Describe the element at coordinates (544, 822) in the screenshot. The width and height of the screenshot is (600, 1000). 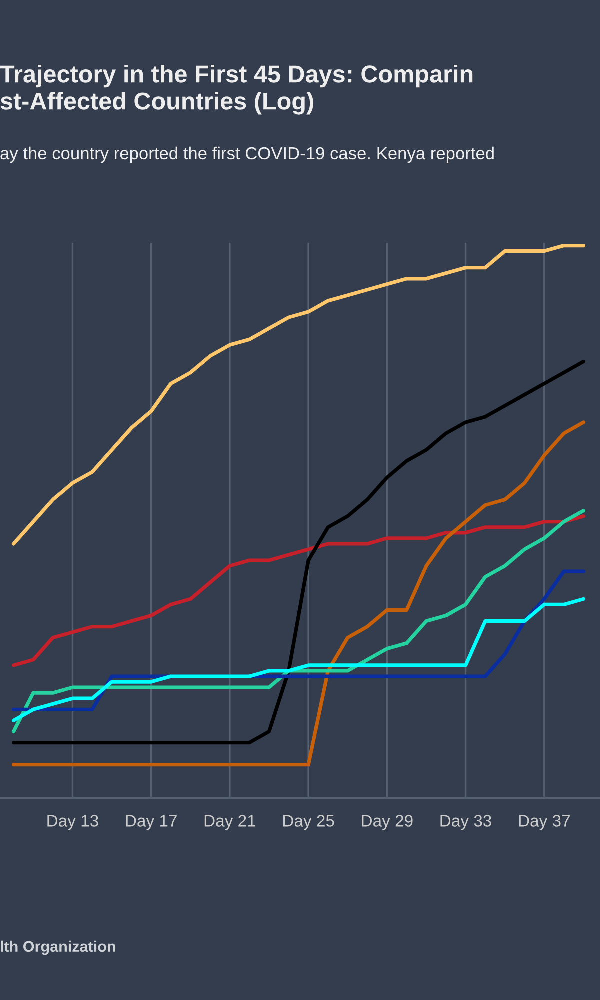
I see `x-tick-label: Day 37` at that location.